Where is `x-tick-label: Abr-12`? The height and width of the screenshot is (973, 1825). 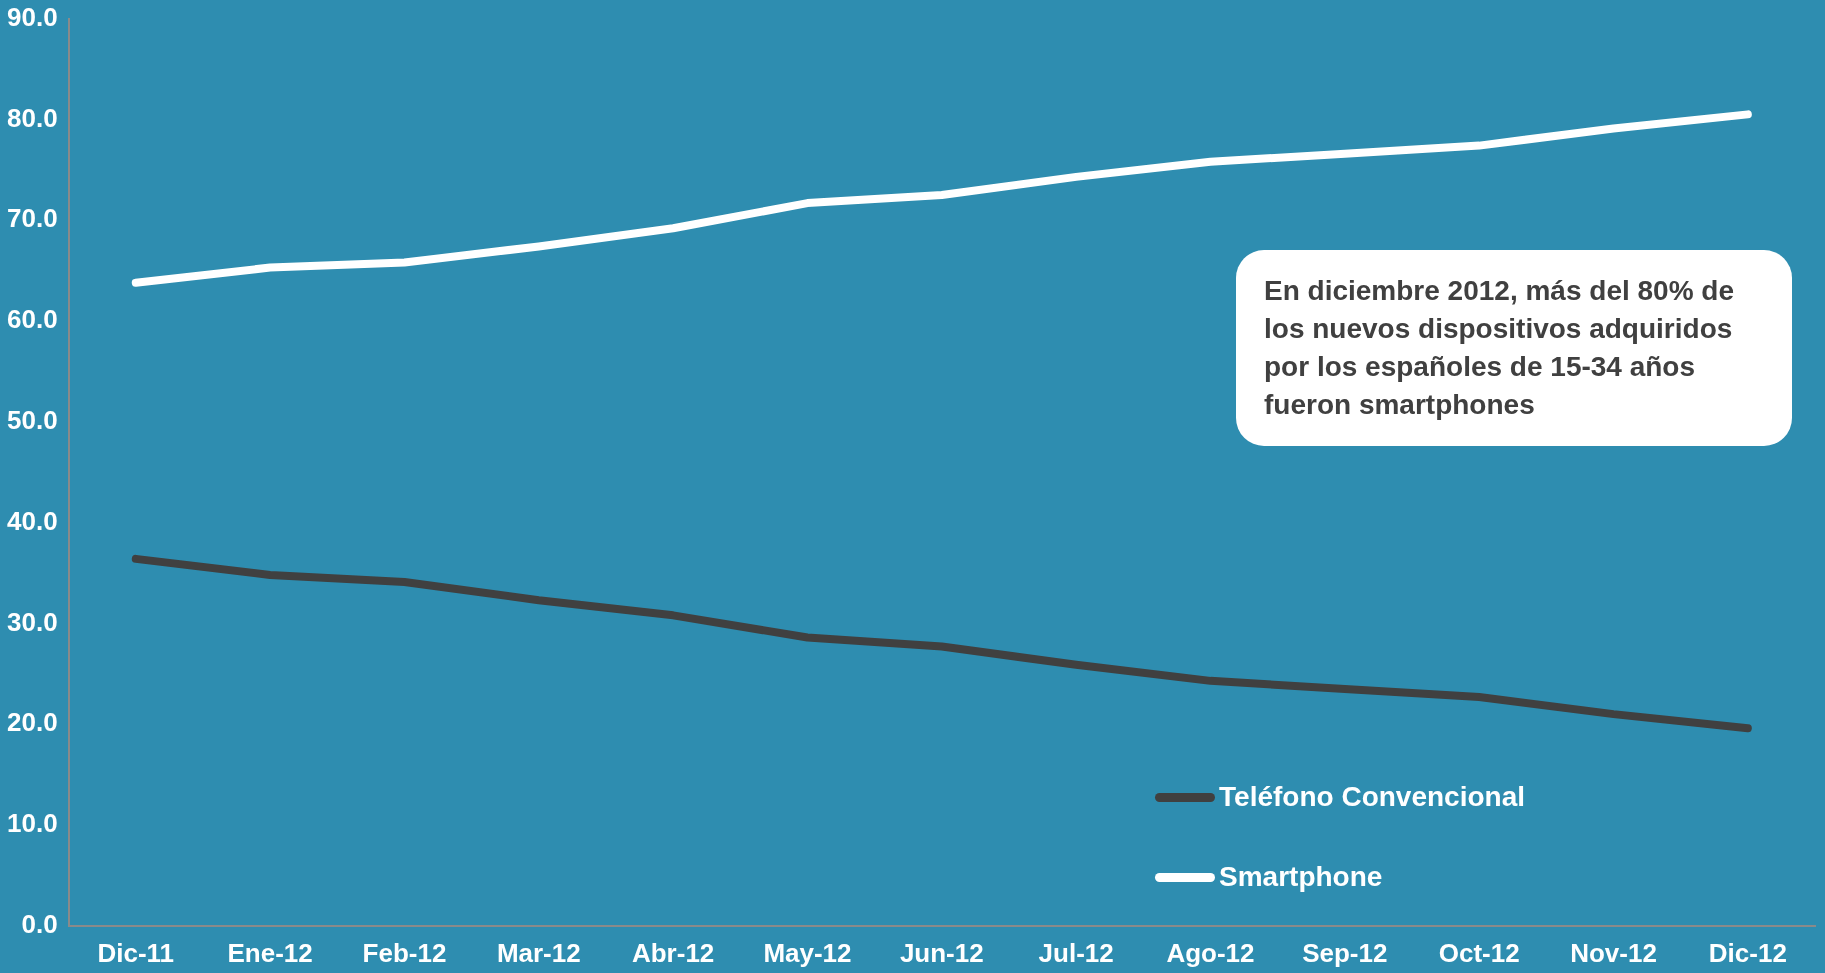
x-tick-label: Abr-12 is located at coordinates (673, 952).